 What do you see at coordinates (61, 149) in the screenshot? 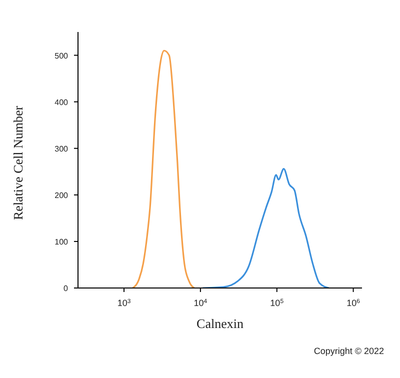
I see `y-tick-label: 300` at bounding box center [61, 149].